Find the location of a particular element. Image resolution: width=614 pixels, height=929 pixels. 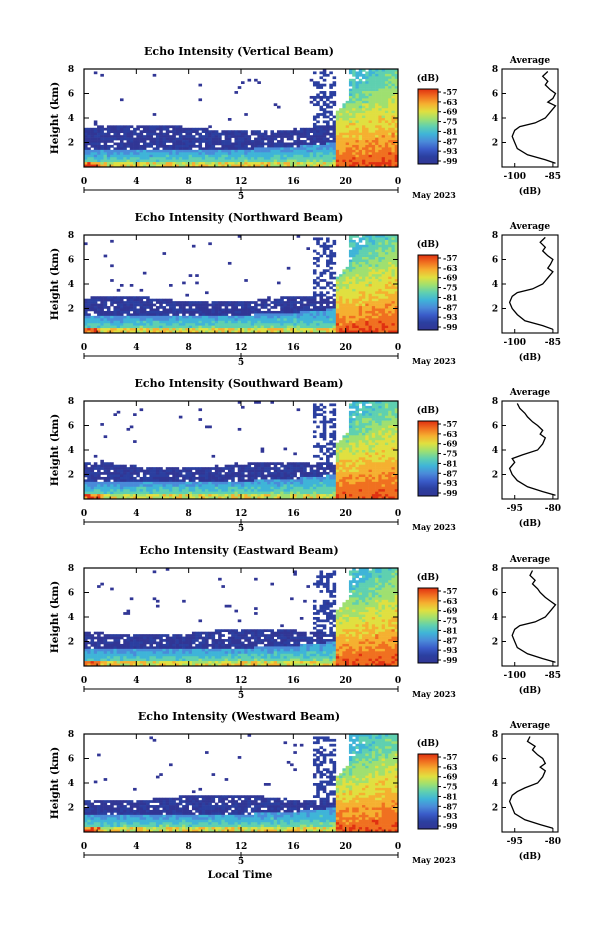

profile-y-tick-label: 8 is located at coordinates (495, 735).